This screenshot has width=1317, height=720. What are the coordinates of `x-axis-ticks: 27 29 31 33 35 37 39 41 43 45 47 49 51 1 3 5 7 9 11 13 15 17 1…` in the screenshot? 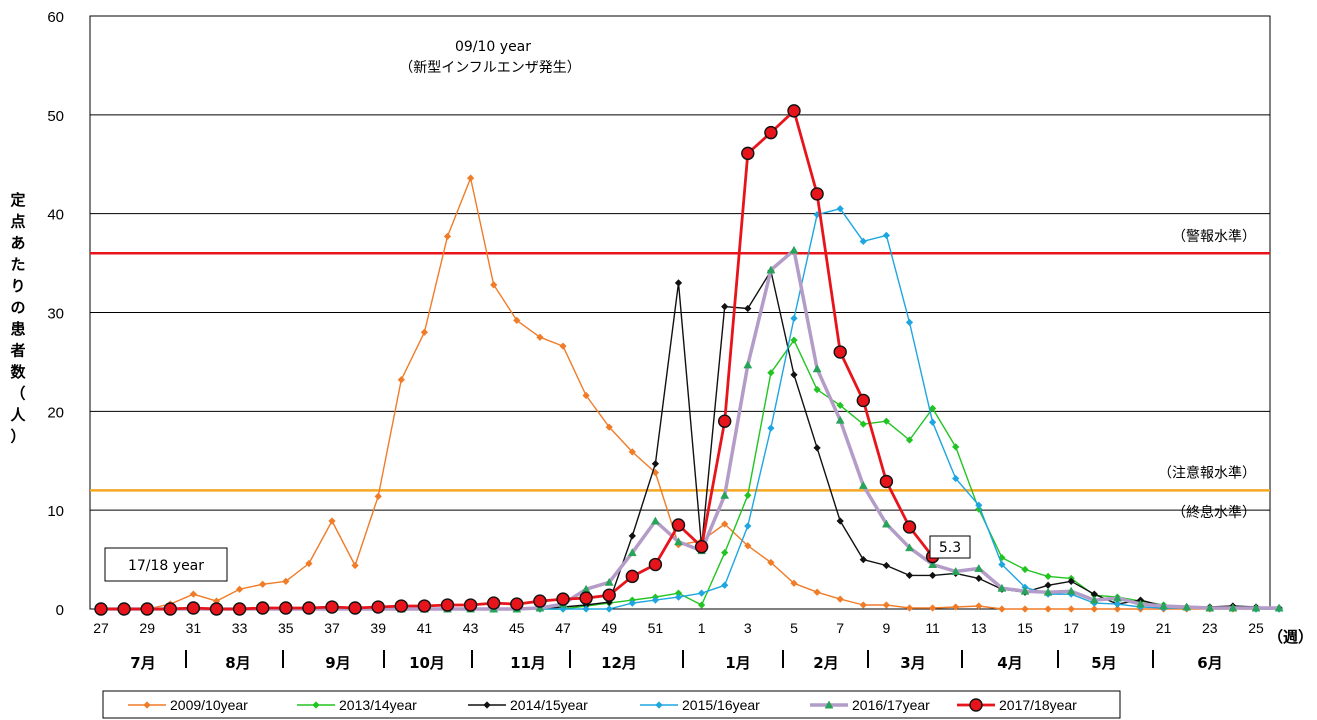 It's located at (678, 628).